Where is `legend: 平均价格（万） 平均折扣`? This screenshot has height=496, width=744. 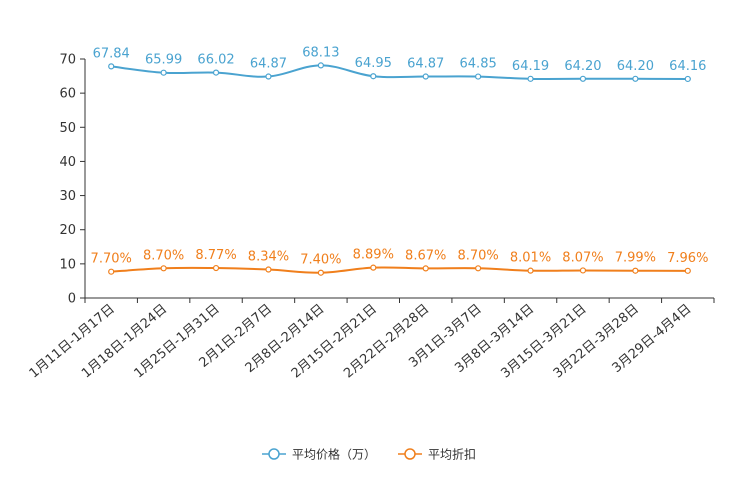
legend: 平均价格（万） 平均折扣 is located at coordinates (369, 454).